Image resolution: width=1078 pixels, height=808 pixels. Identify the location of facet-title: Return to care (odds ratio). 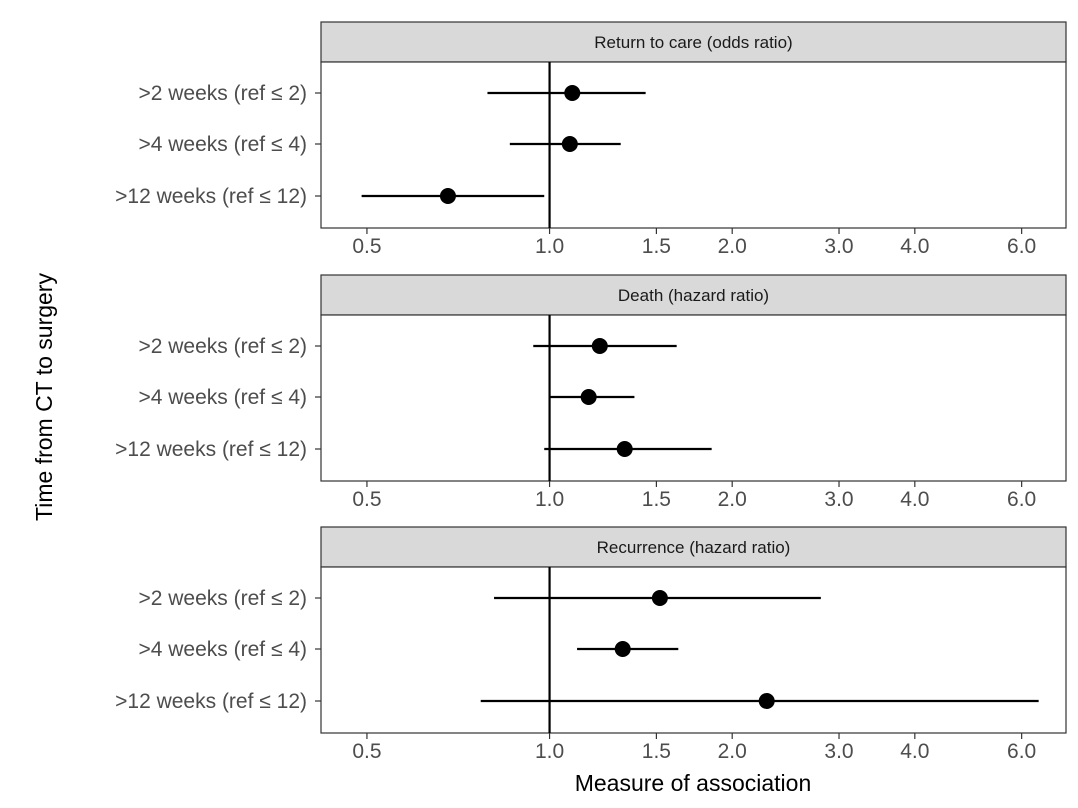
(693, 42).